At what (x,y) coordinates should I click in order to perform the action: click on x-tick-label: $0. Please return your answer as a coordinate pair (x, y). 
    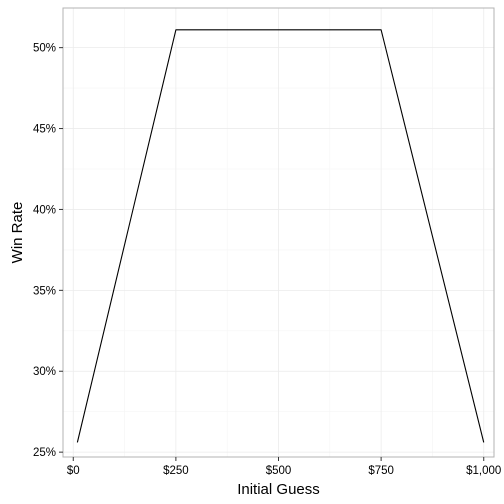
    Looking at the image, I should click on (73, 471).